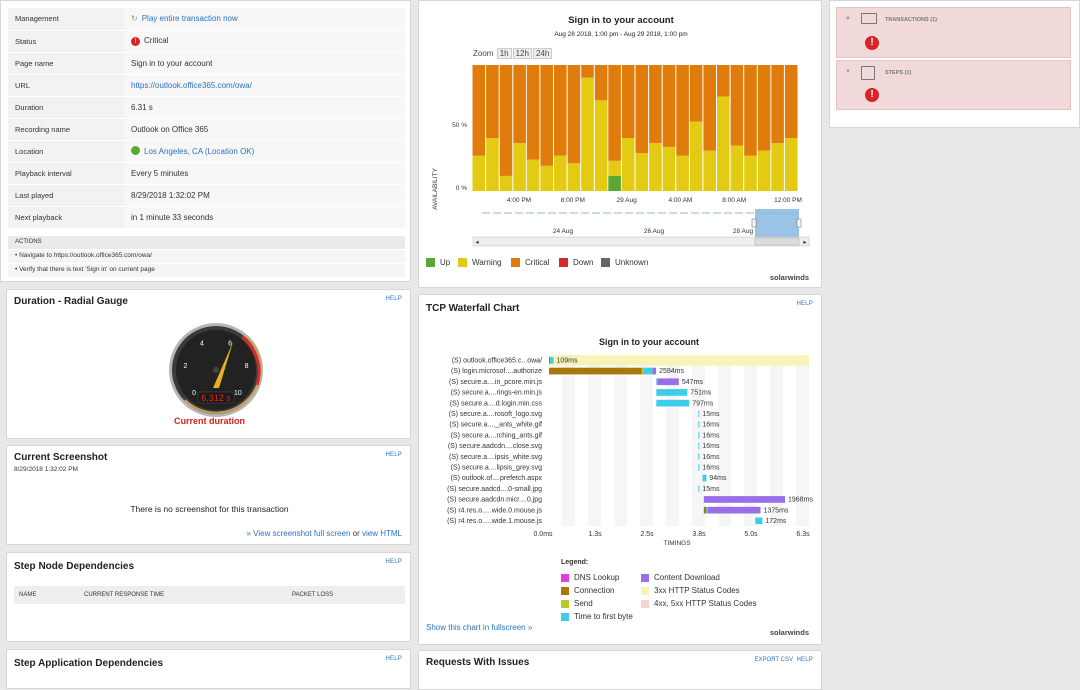 This screenshot has height=690, width=1080. What do you see at coordinates (496, 371) in the screenshot?
I see `request-label: (S) login.microsof....authorize` at bounding box center [496, 371].